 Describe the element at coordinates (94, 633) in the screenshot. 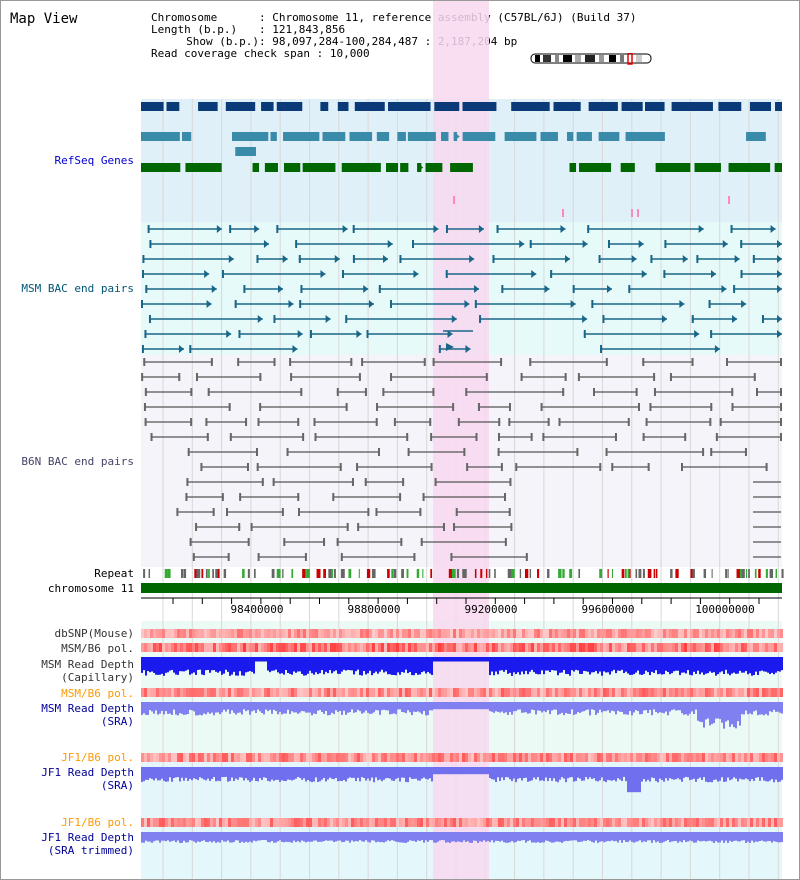

I see `track-label-dbsnp: dbSNP(Mouse)` at that location.